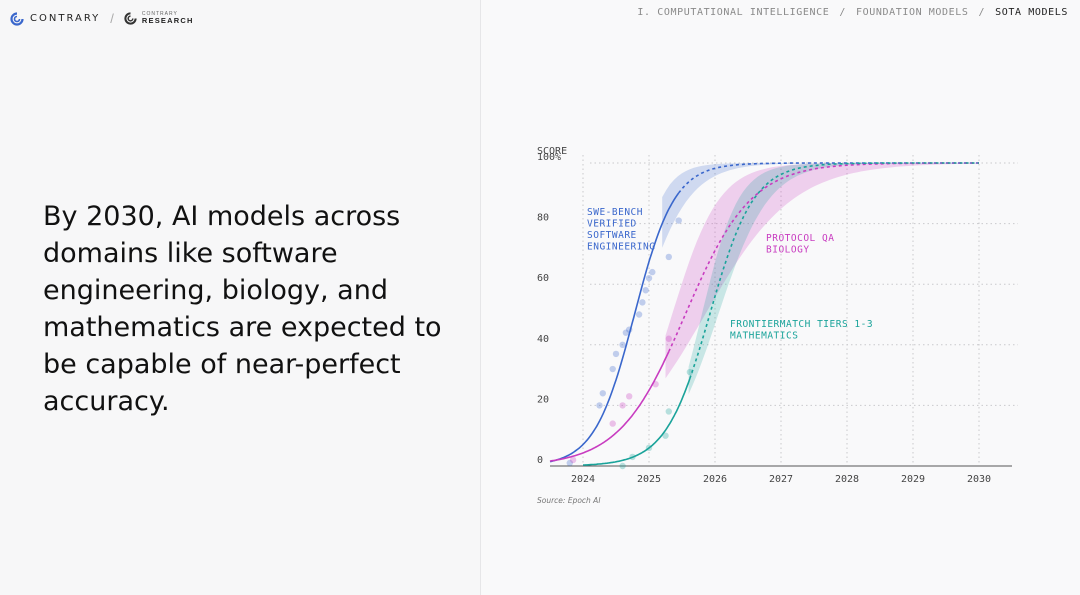 Image resolution: width=1080 pixels, height=595 pixels. I want to click on x-tick-label: 2027, so click(781, 479).